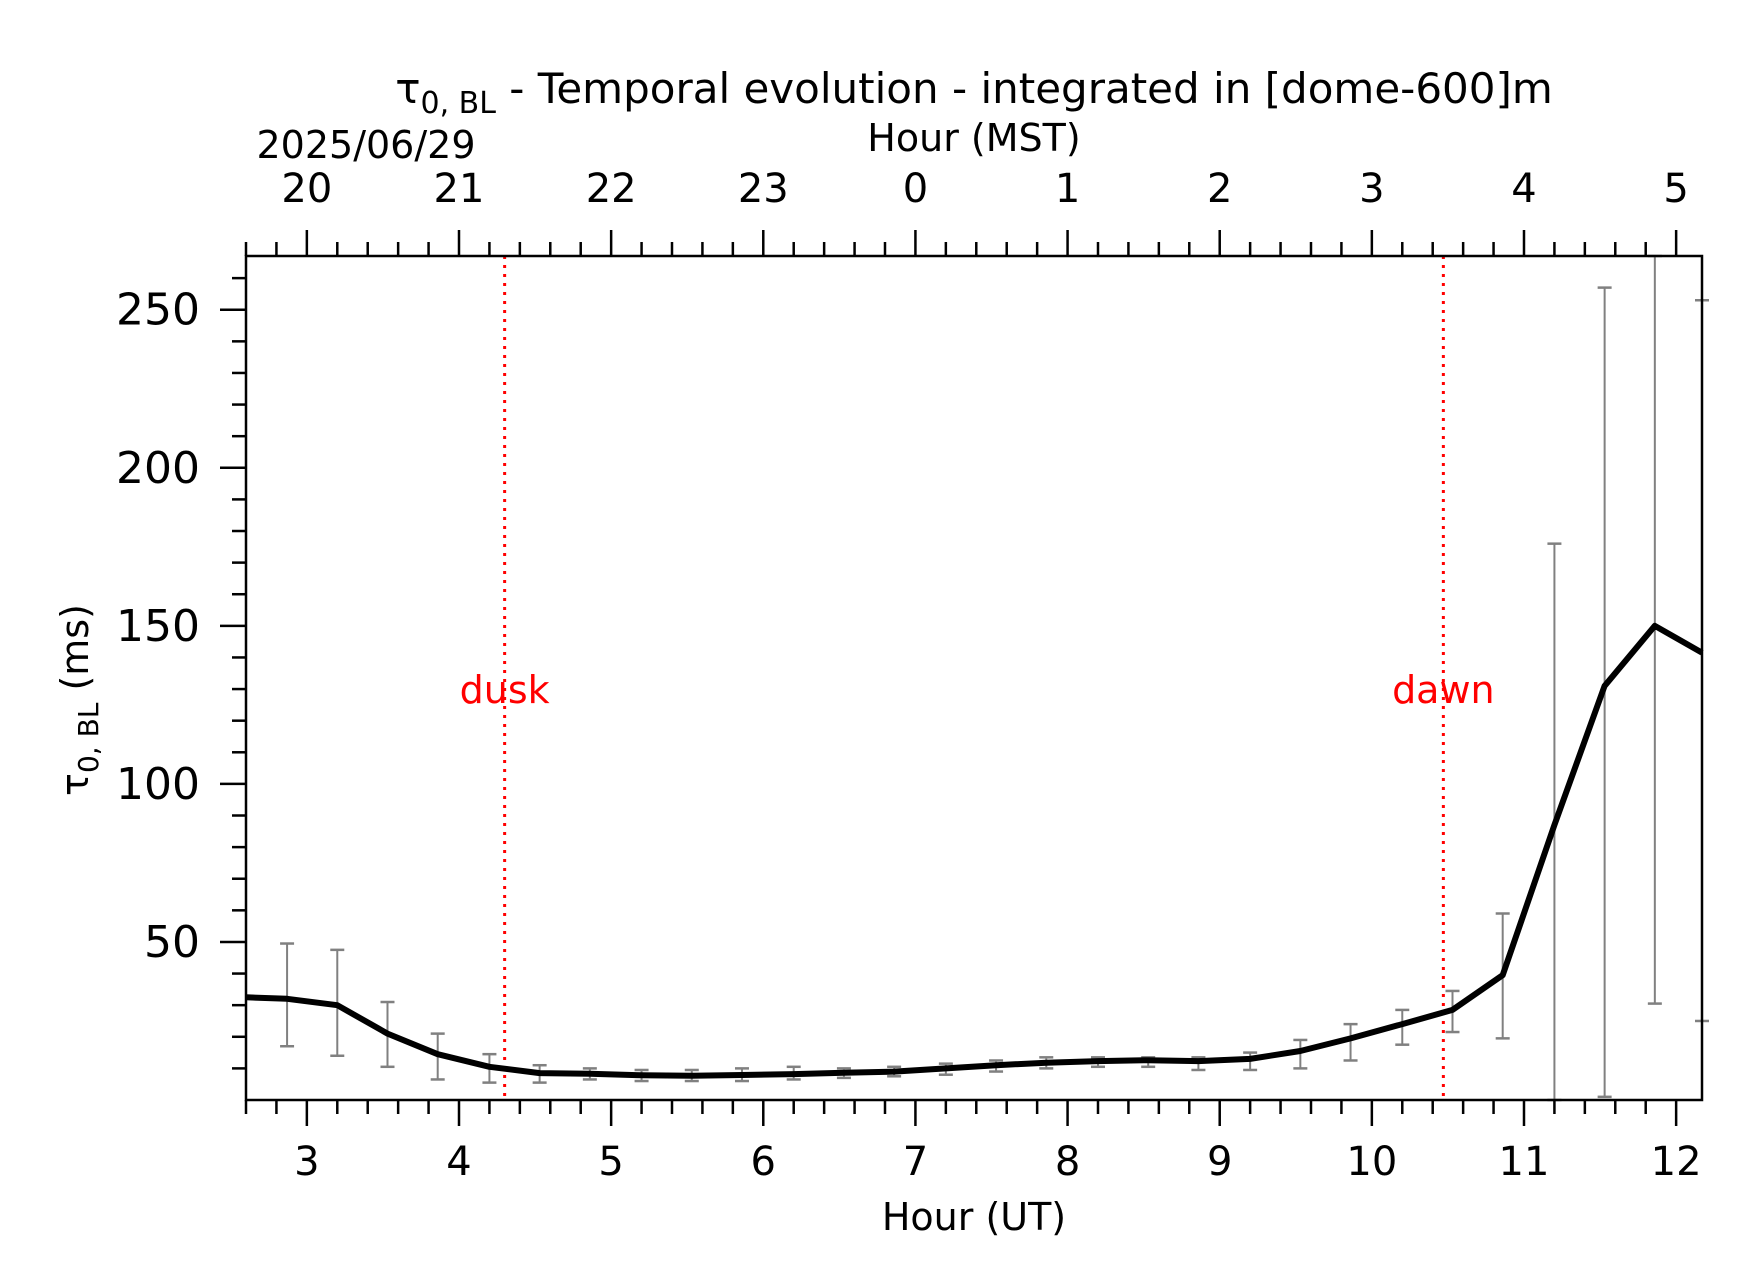 This screenshot has height=1282, width=1742. What do you see at coordinates (158, 468) in the screenshot?
I see `y-tick-label: 200` at bounding box center [158, 468].